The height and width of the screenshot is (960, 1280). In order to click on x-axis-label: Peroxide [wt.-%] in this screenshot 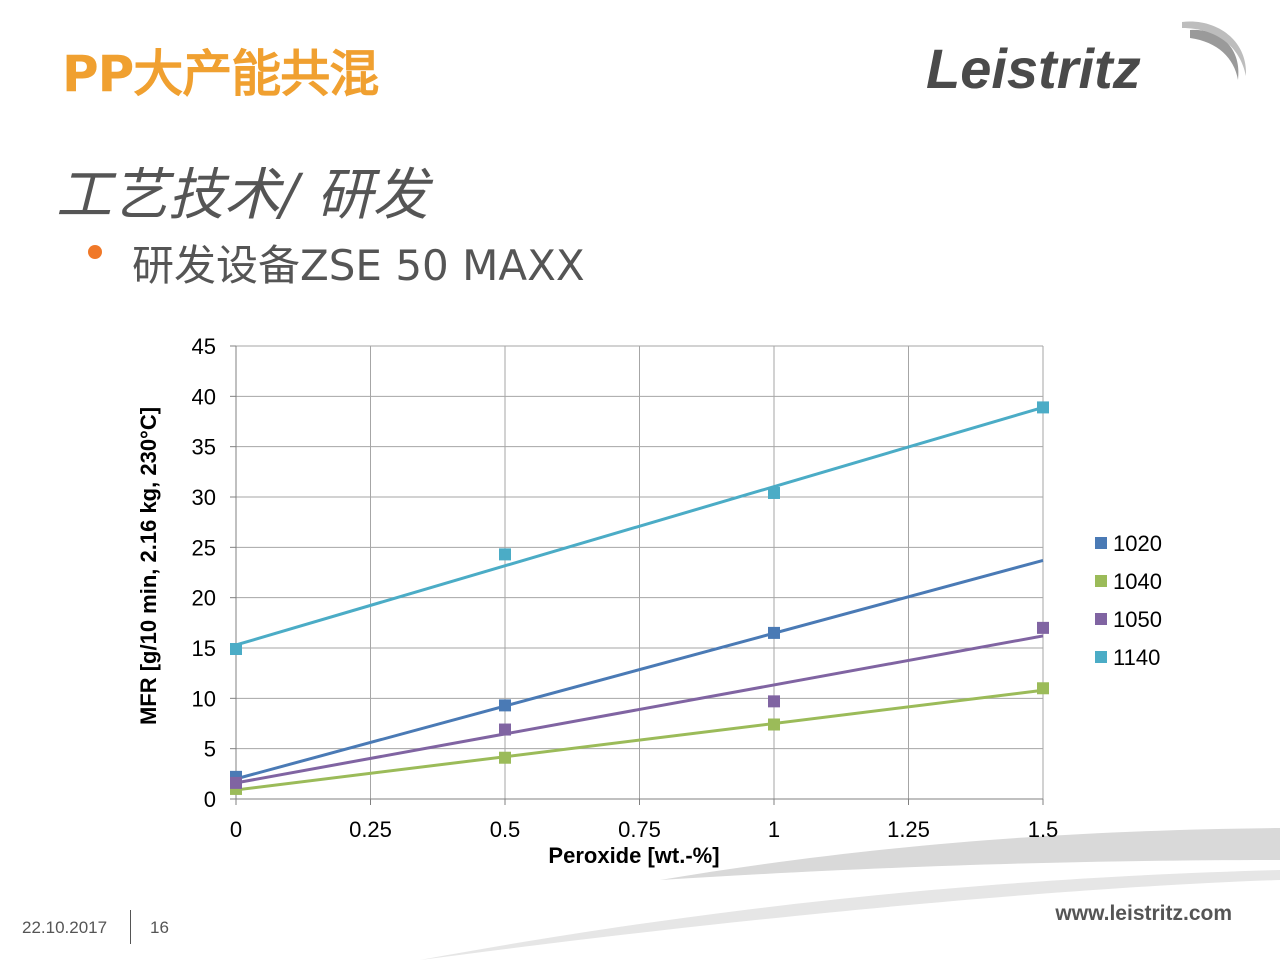, I will do `click(633, 855)`.